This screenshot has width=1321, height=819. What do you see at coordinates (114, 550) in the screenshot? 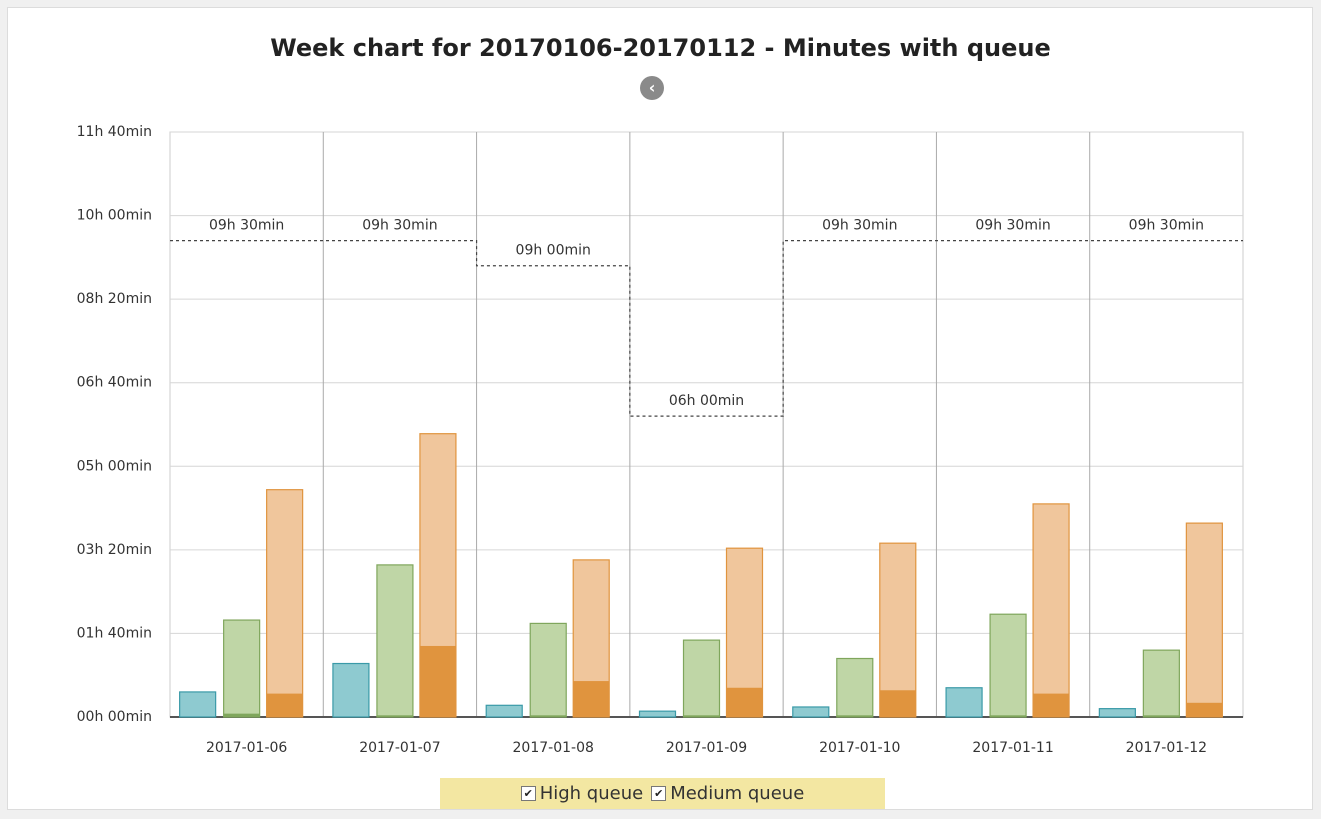
I see `y-tick-label: 03h 20min` at bounding box center [114, 550].